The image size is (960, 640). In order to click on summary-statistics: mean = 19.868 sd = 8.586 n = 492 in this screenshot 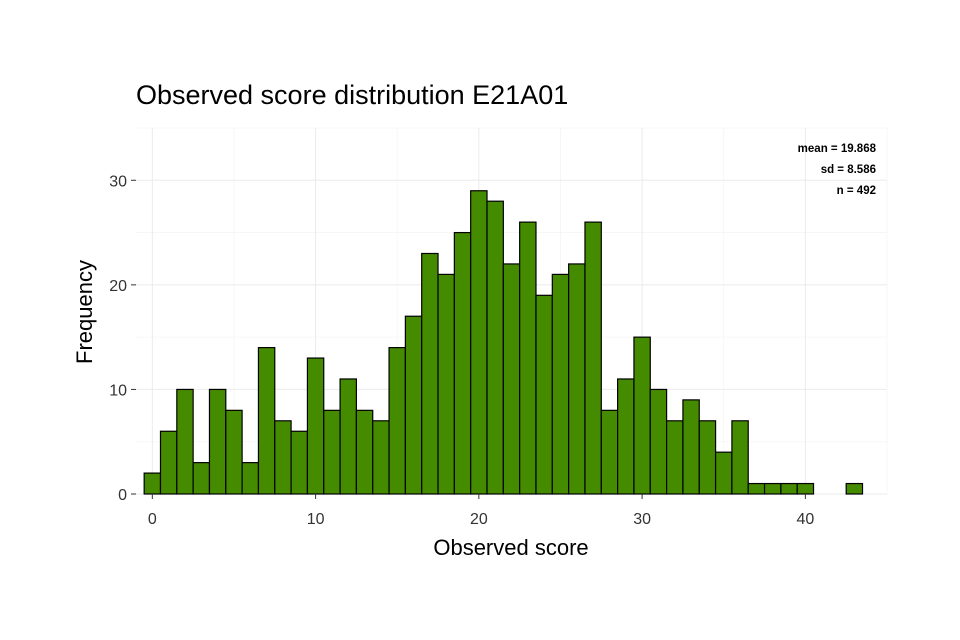, I will do `click(837, 170)`.